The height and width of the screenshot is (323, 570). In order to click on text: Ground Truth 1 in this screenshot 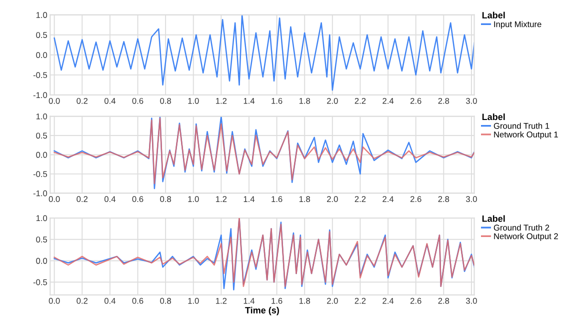, I will do `click(522, 125)`.